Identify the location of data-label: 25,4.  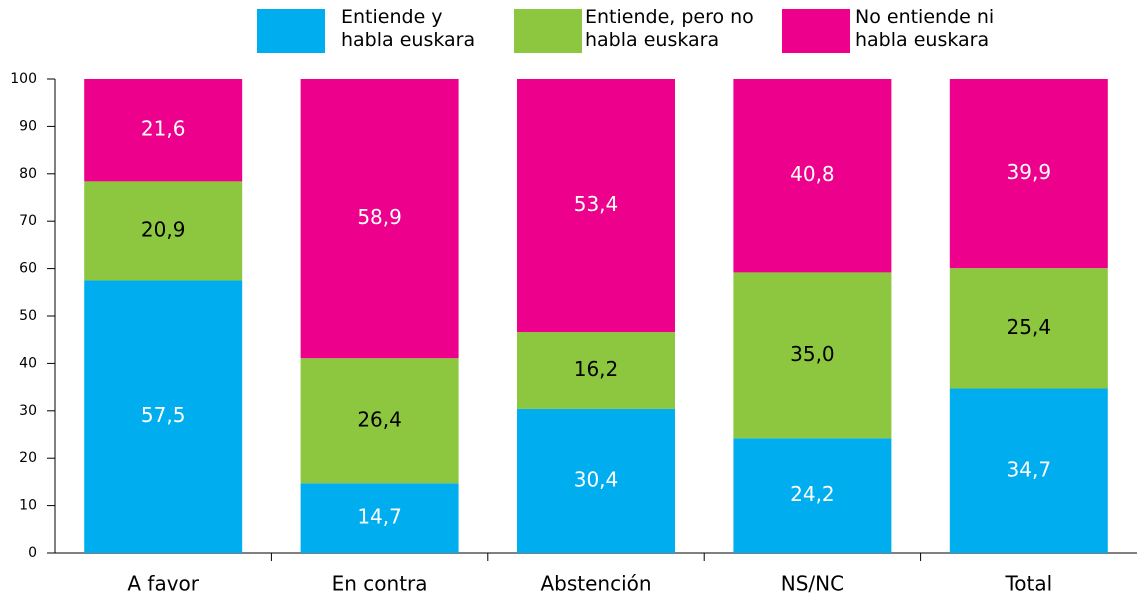
(1029, 327).